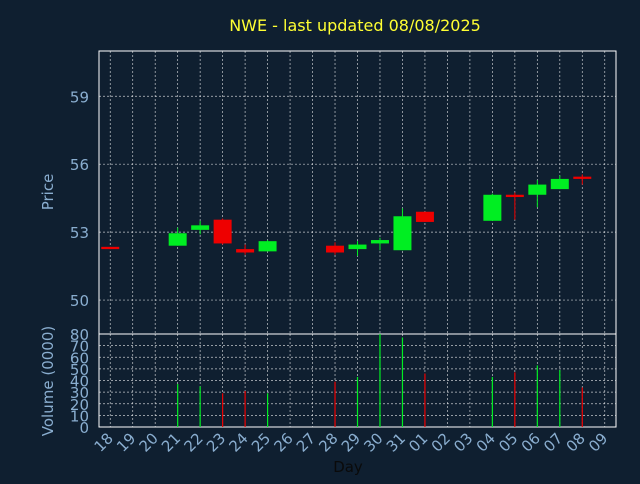 Image resolution: width=640 pixels, height=484 pixels. I want to click on volume-tick-label: 10, so click(79, 416).